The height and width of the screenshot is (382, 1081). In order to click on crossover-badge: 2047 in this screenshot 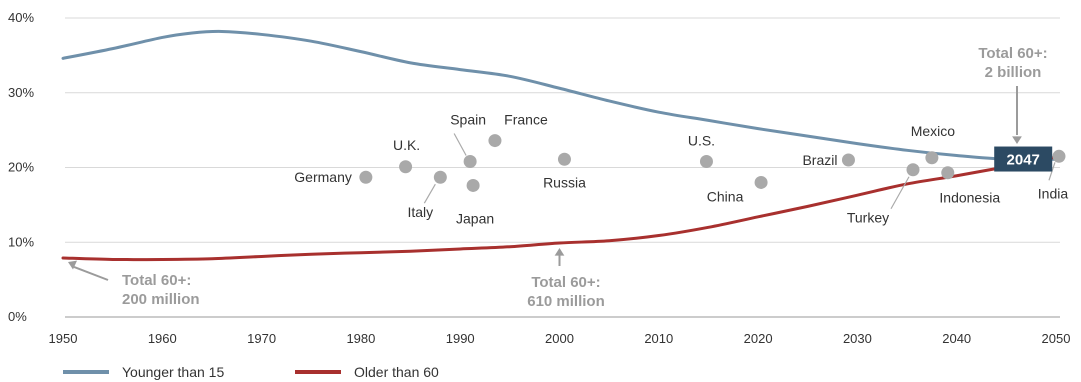, I will do `click(1023, 159)`.